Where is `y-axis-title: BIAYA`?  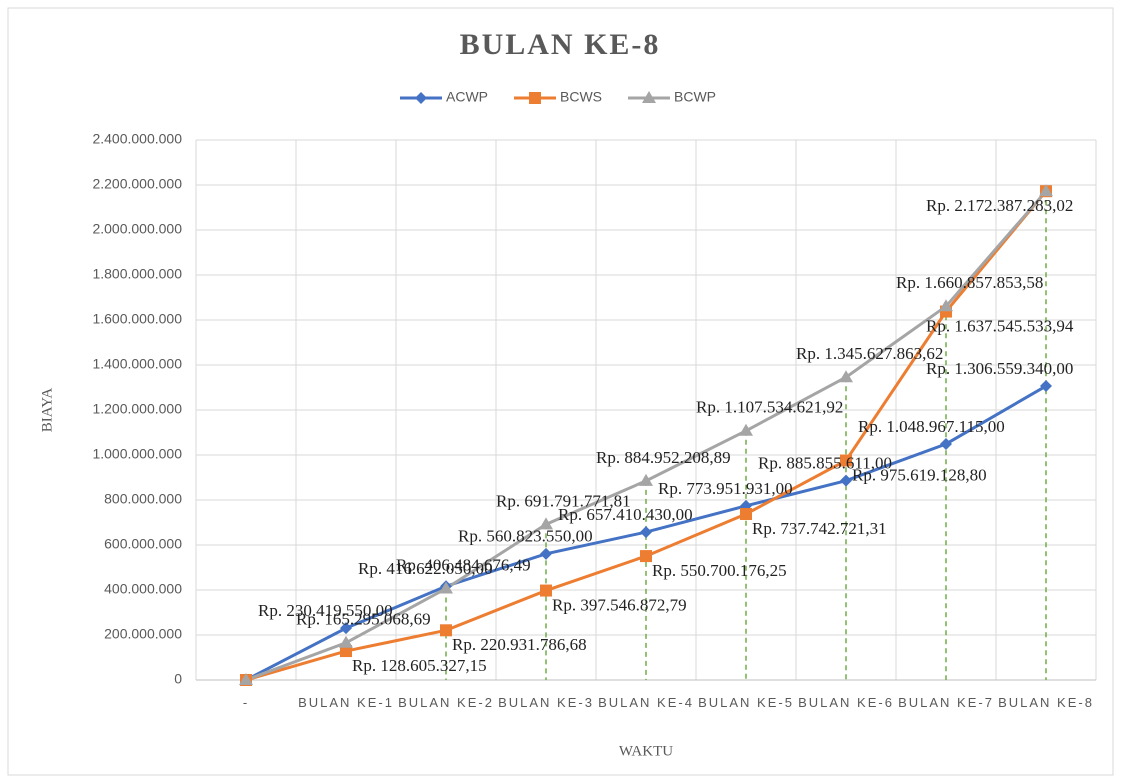 y-axis-title: BIAYA is located at coordinates (47, 410).